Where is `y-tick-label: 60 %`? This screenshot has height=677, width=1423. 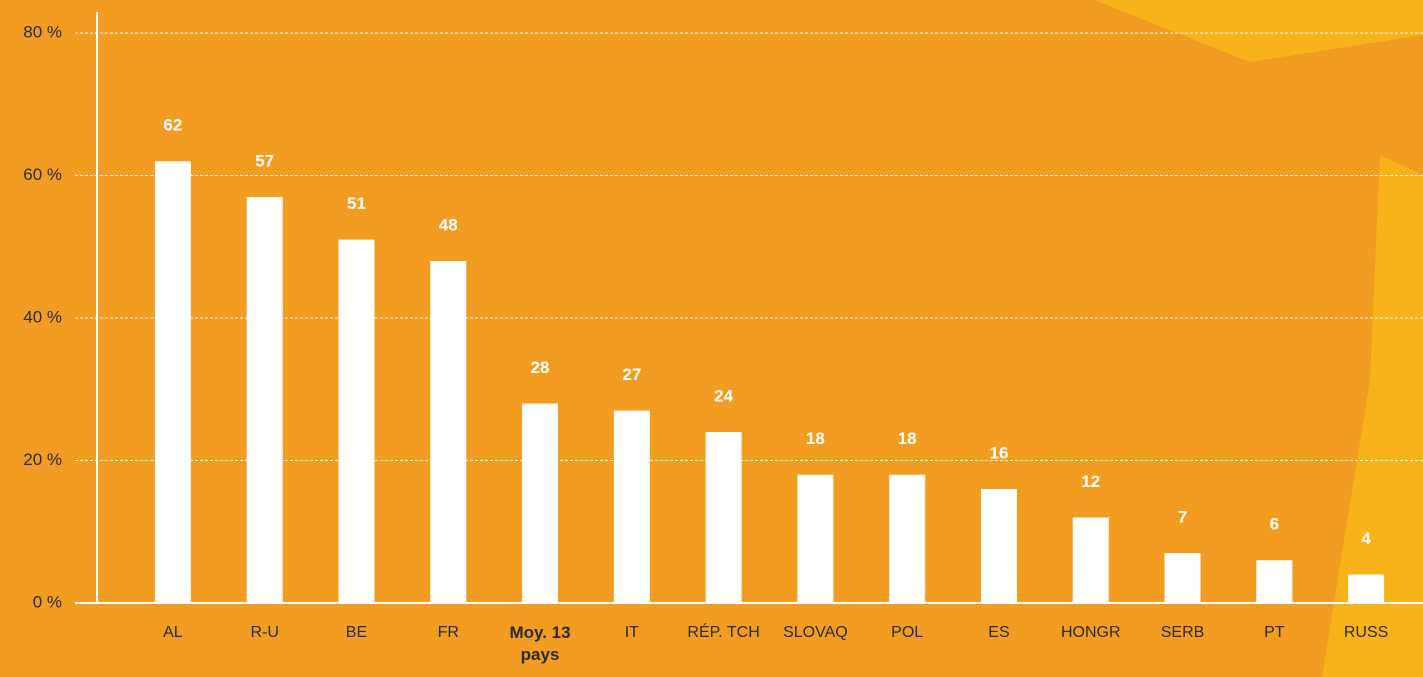 y-tick-label: 60 % is located at coordinates (42, 174).